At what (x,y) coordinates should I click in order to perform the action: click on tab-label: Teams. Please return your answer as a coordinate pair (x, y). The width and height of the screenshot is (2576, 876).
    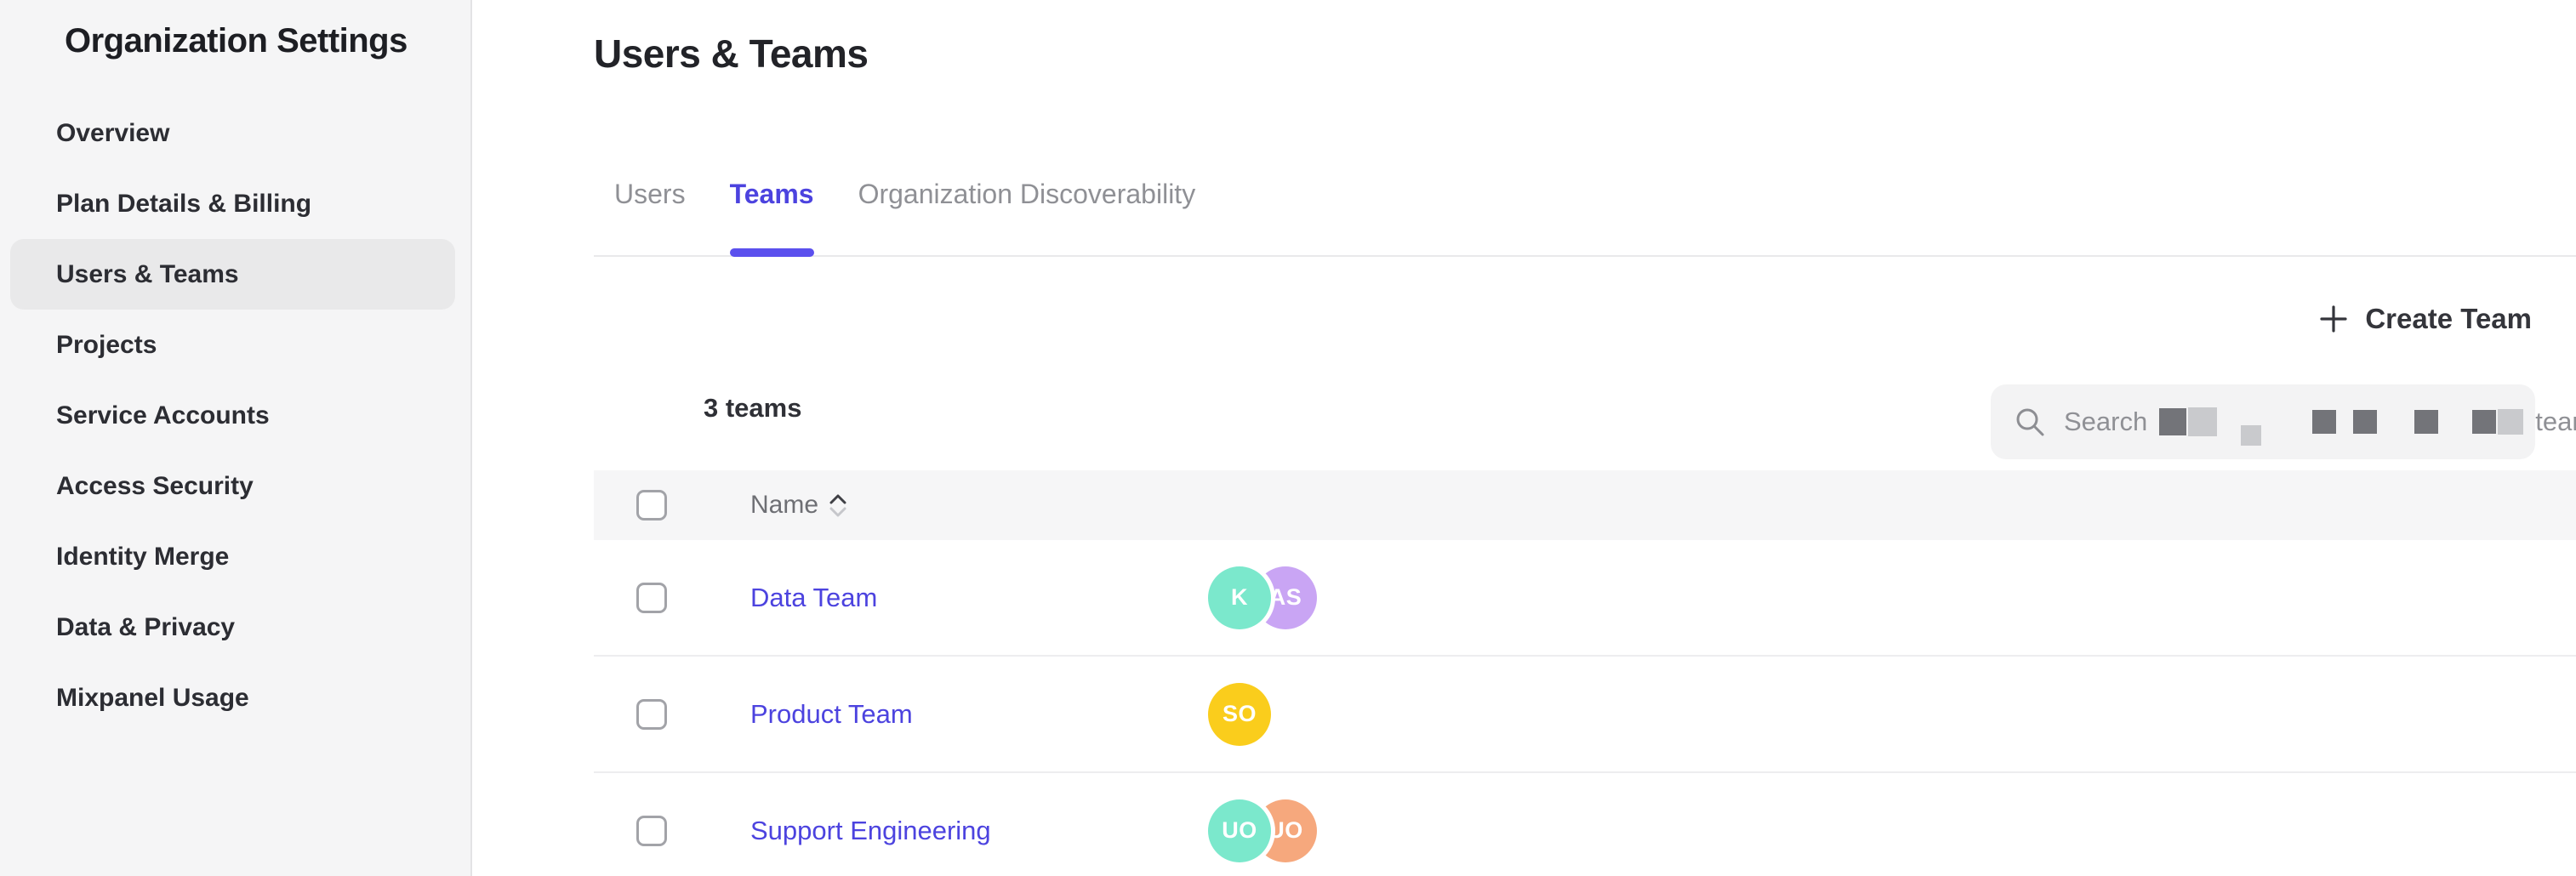
    Looking at the image, I should click on (771, 194).